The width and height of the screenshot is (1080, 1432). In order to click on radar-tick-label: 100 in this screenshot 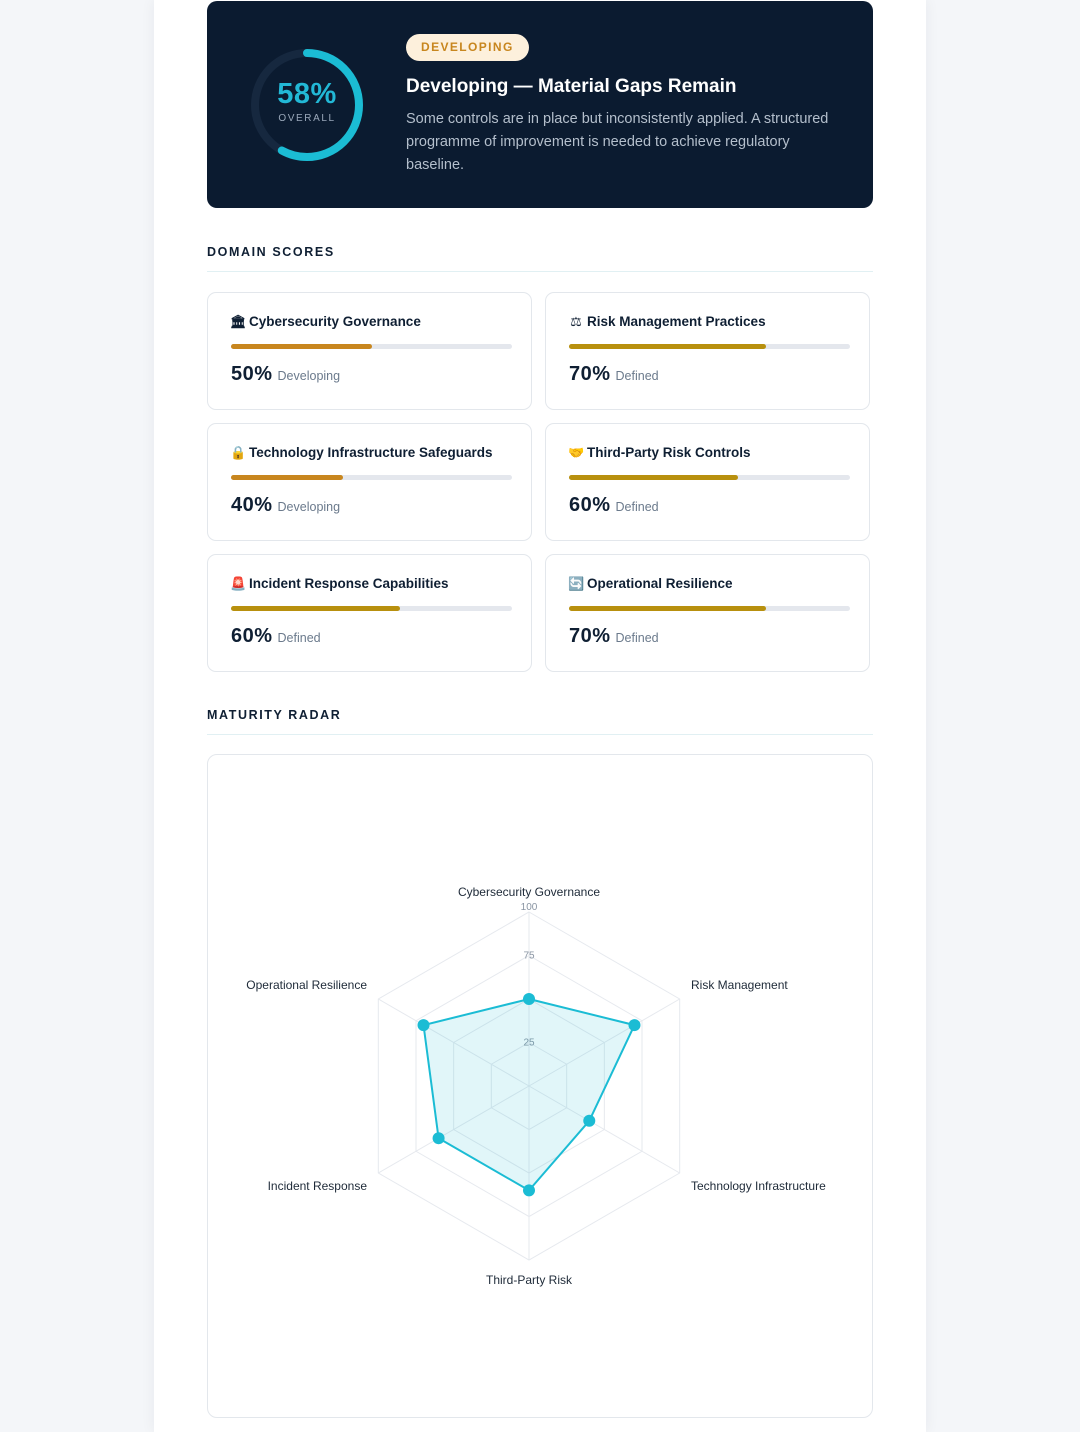, I will do `click(529, 907)`.